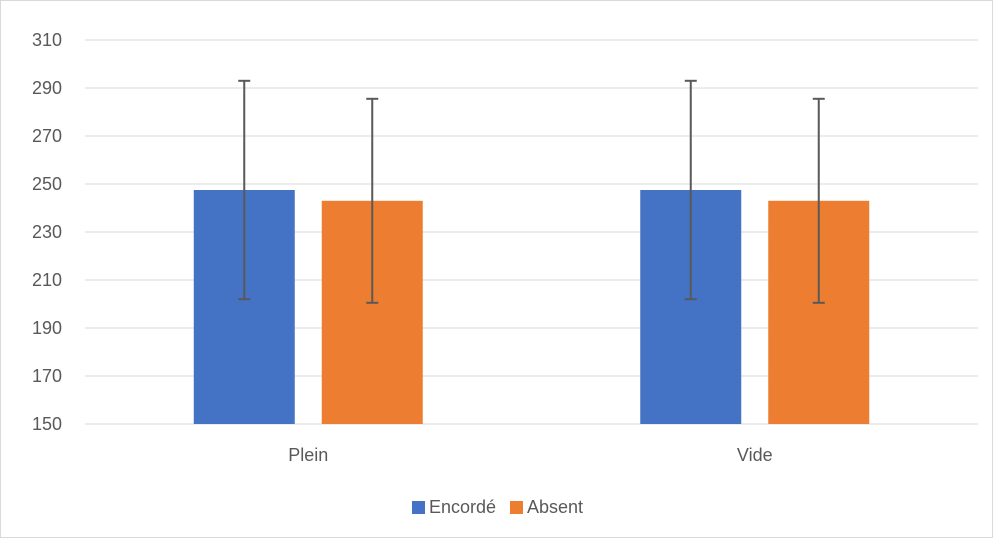 This screenshot has height=540, width=995. What do you see at coordinates (497, 507) in the screenshot?
I see `legend: Encordé Absent` at bounding box center [497, 507].